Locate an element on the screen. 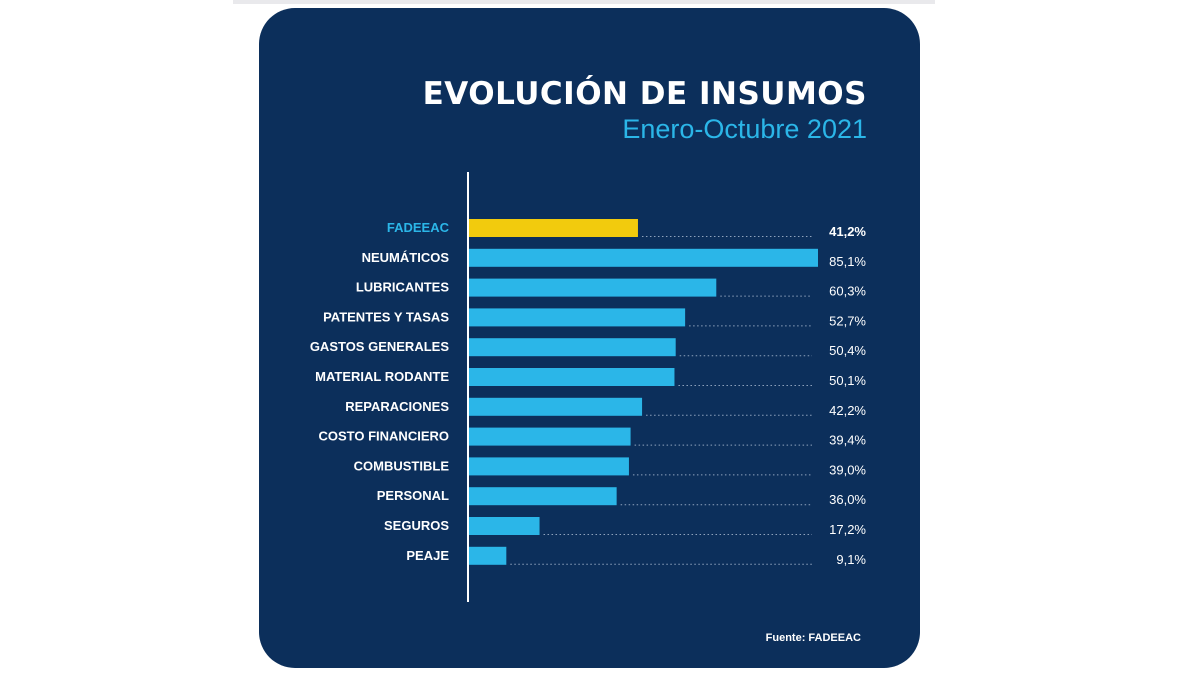 The image size is (1200, 675). value-label: 50,1% is located at coordinates (847, 380).